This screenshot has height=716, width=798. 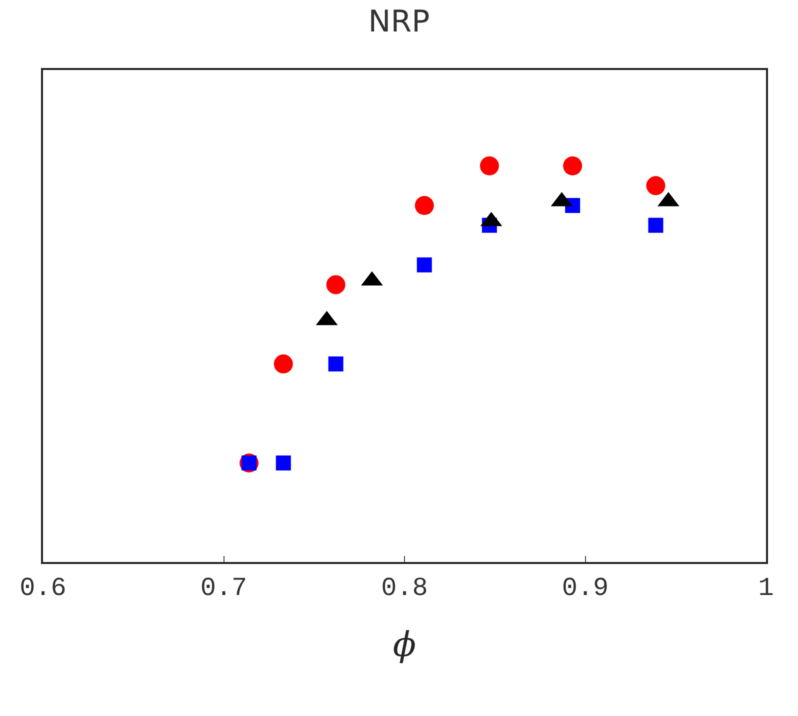 What do you see at coordinates (399, 22) in the screenshot?
I see `chart-title: NRP` at bounding box center [399, 22].